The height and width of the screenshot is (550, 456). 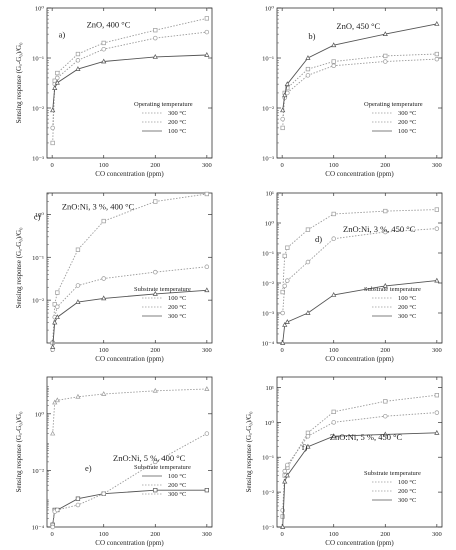 I want to click on panel-label: f), so click(x=305, y=447).